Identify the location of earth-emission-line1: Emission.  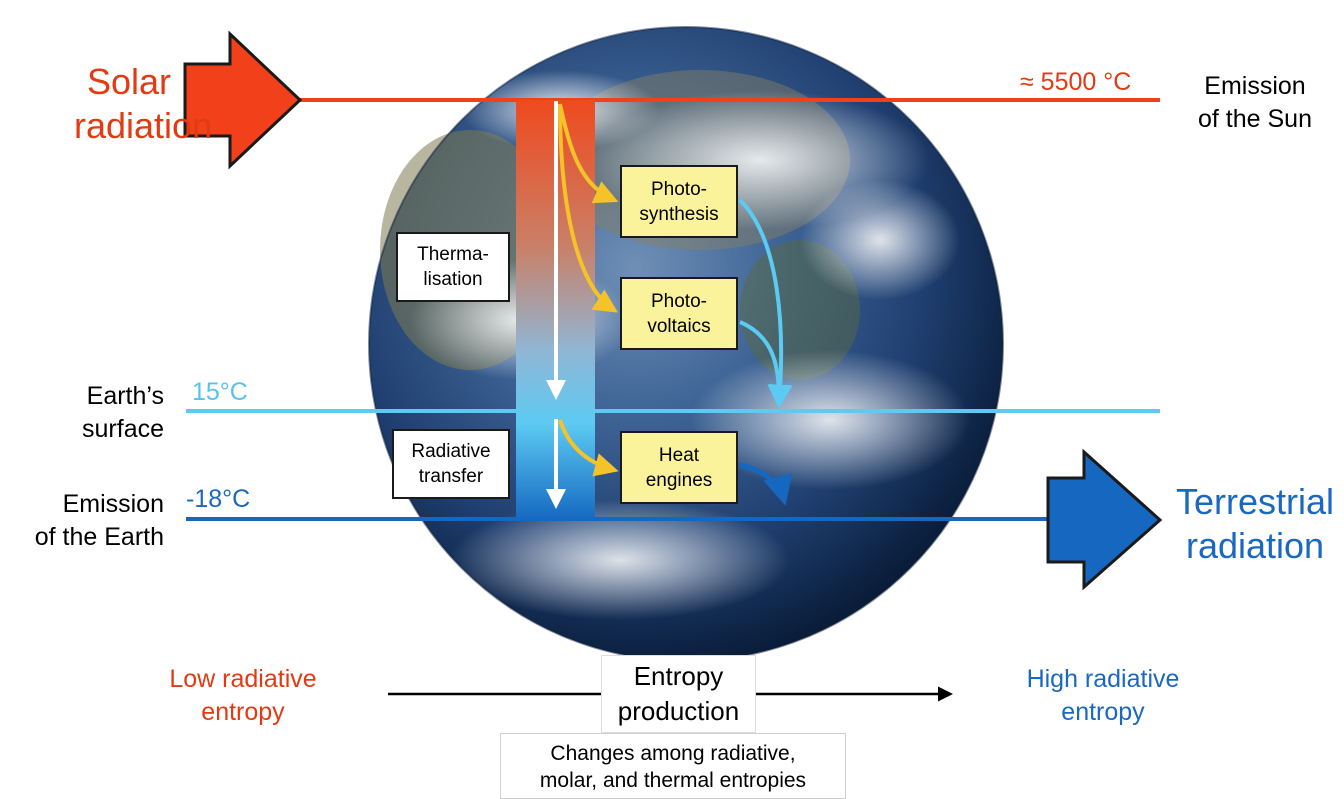
(113, 504).